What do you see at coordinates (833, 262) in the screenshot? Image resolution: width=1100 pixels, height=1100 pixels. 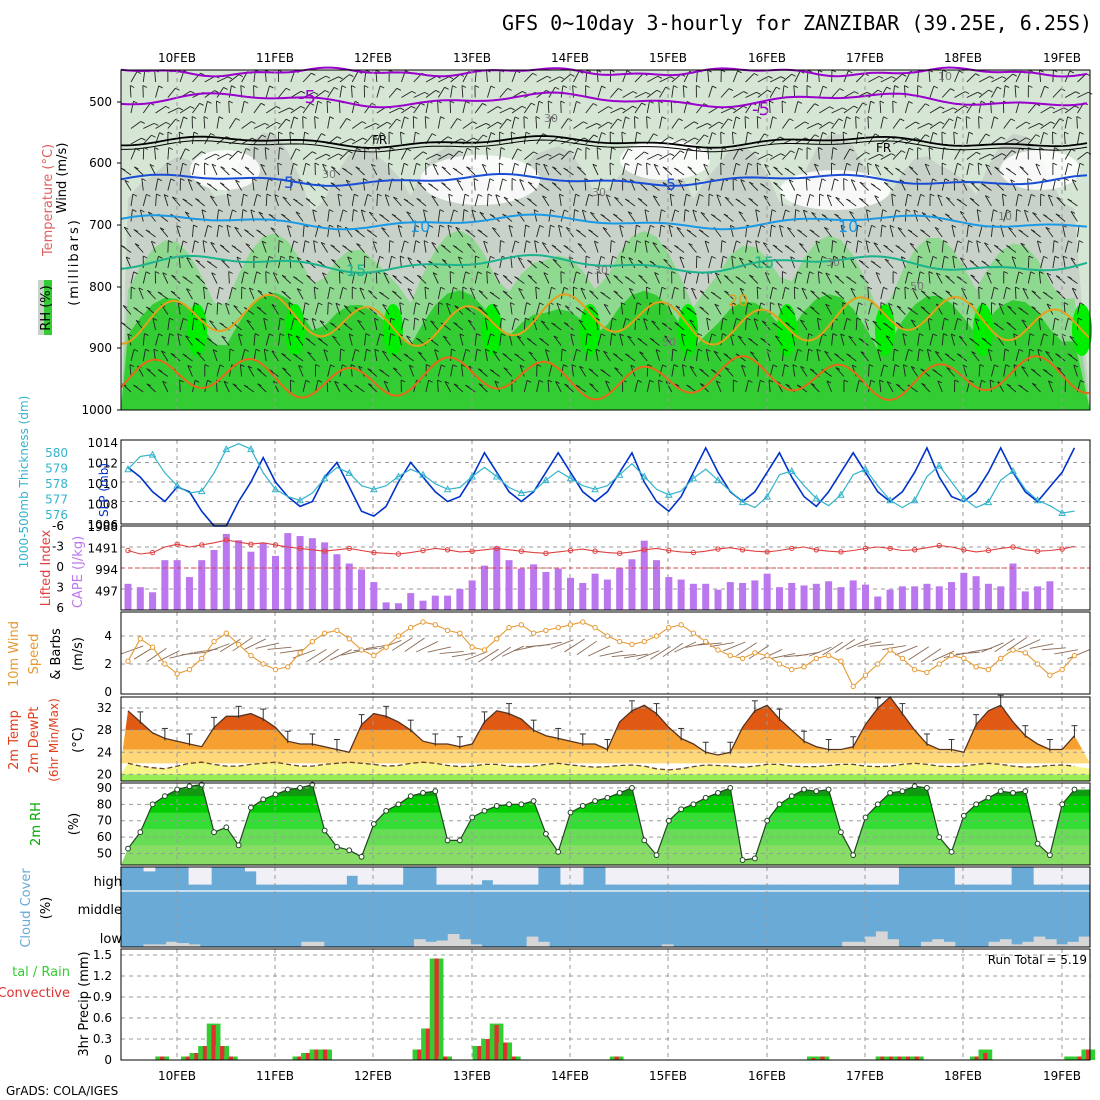 I see `contour-label: 30` at bounding box center [833, 262].